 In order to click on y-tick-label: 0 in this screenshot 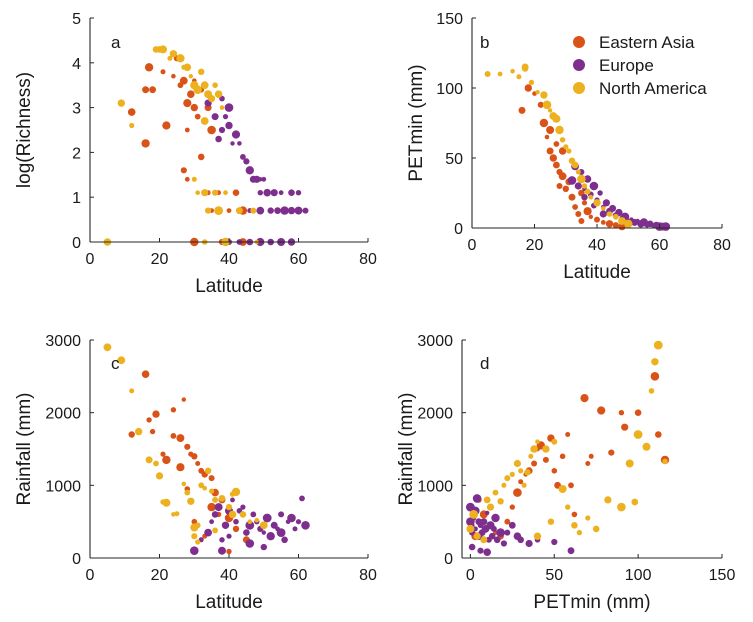, I will do `click(76, 559)`.